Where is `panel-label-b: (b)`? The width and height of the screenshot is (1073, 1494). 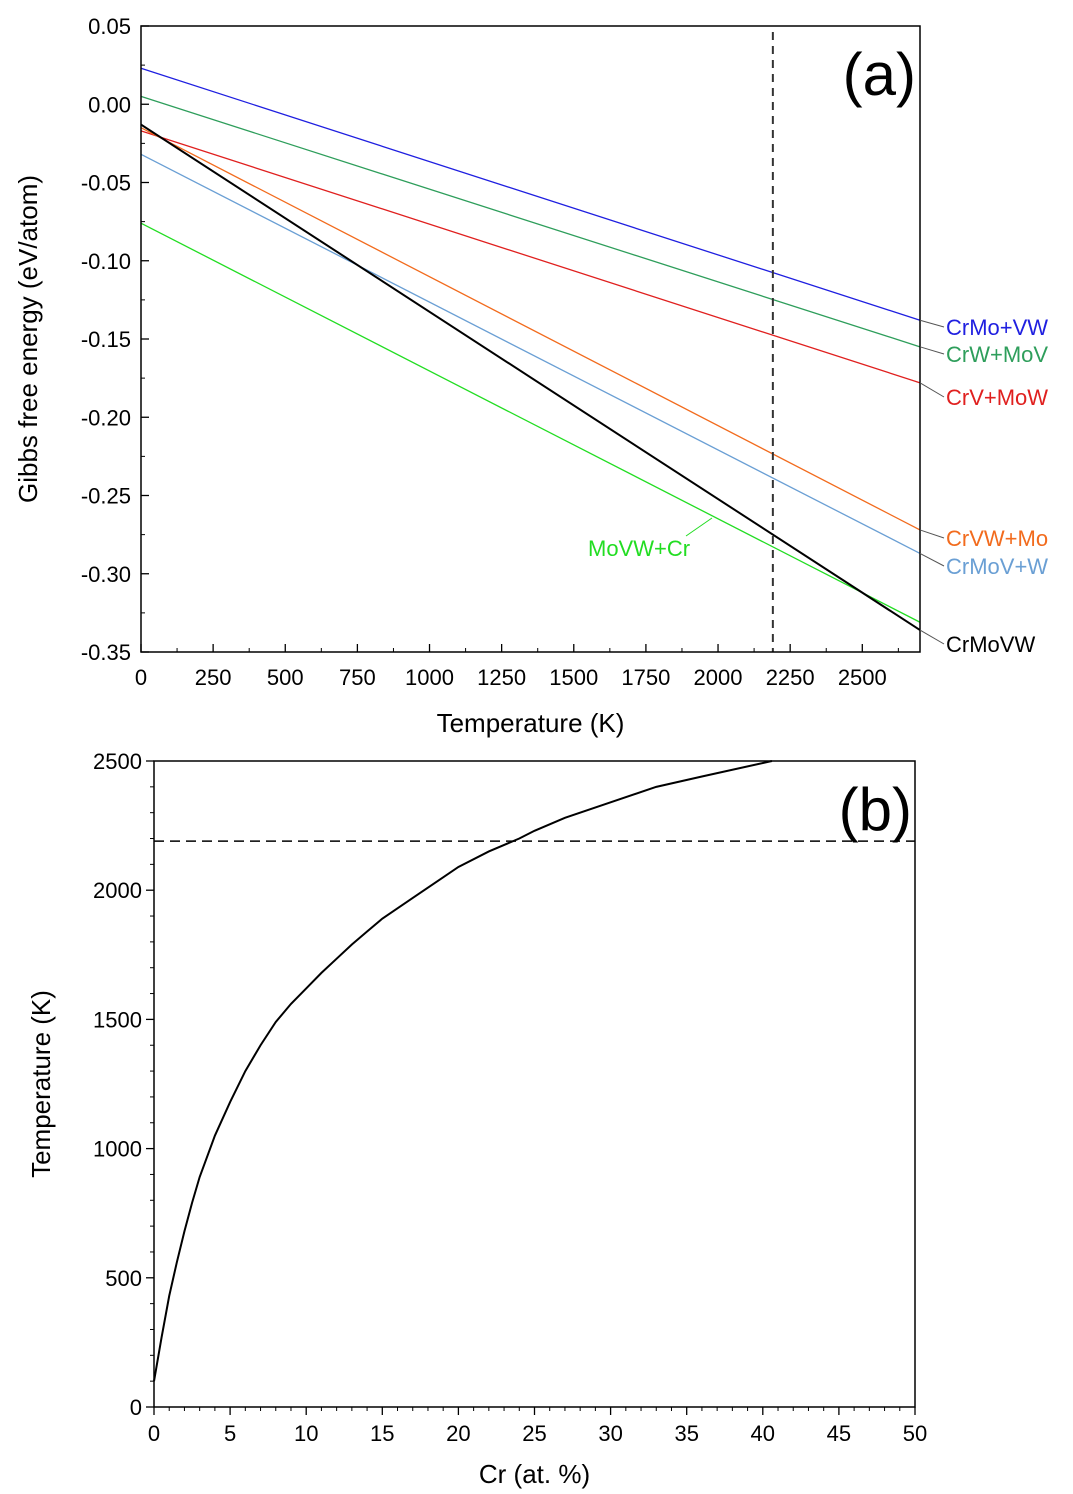
panel-label-b: (b) is located at coordinates (875, 809).